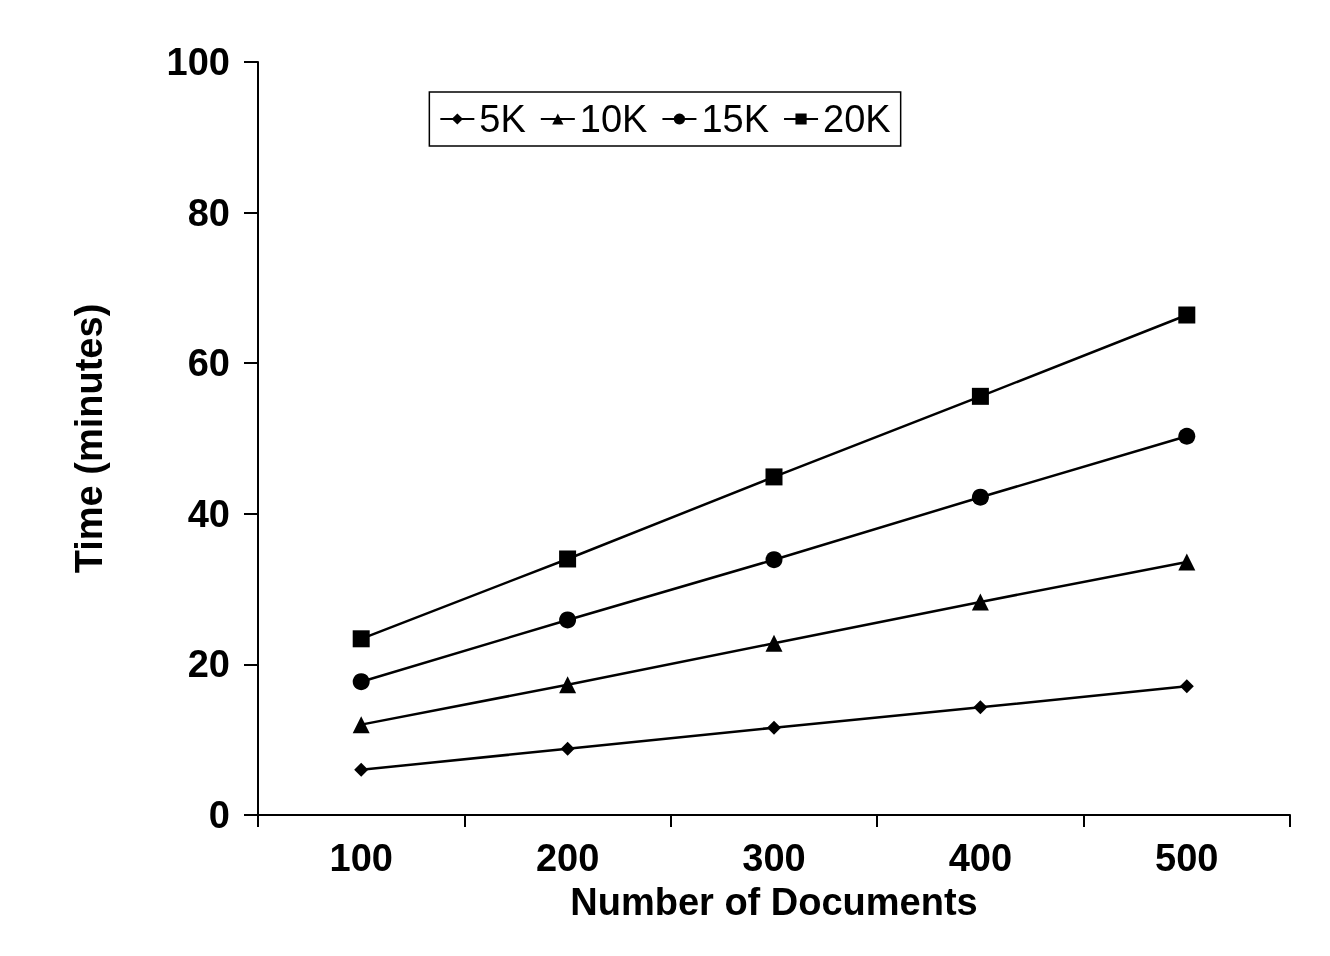  What do you see at coordinates (361, 858) in the screenshot?
I see `x-tick-label: 100` at bounding box center [361, 858].